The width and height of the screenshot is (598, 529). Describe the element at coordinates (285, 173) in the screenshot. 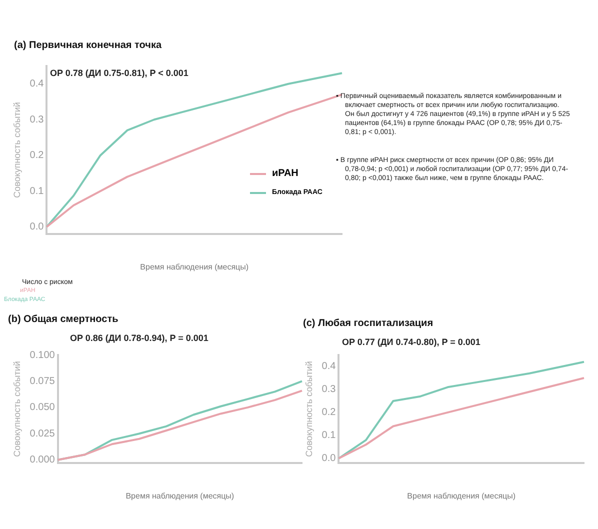

I see `legend-label: иРАН` at that location.